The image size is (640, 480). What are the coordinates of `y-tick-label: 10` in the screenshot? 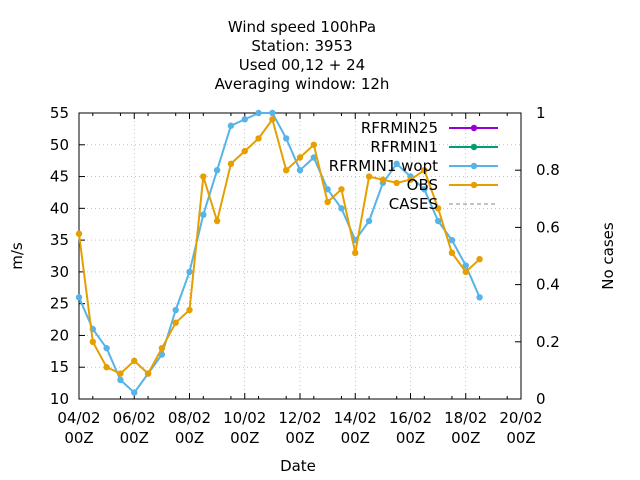 It's located at (59, 399).